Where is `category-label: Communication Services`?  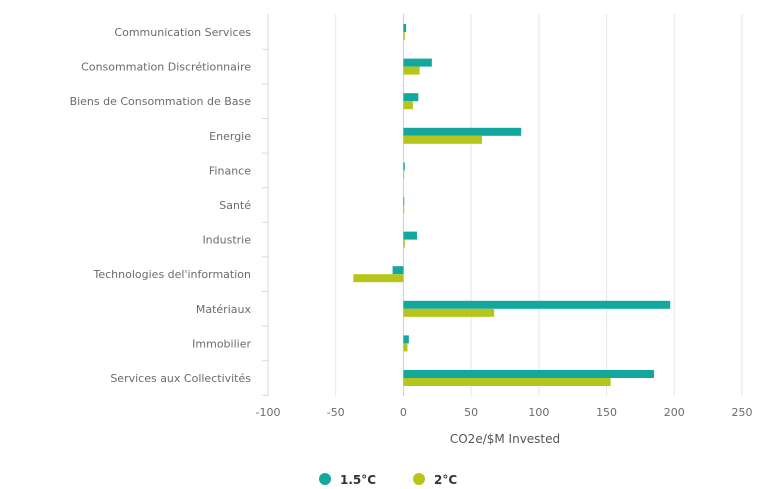
category-label: Communication Services is located at coordinates (182, 32).